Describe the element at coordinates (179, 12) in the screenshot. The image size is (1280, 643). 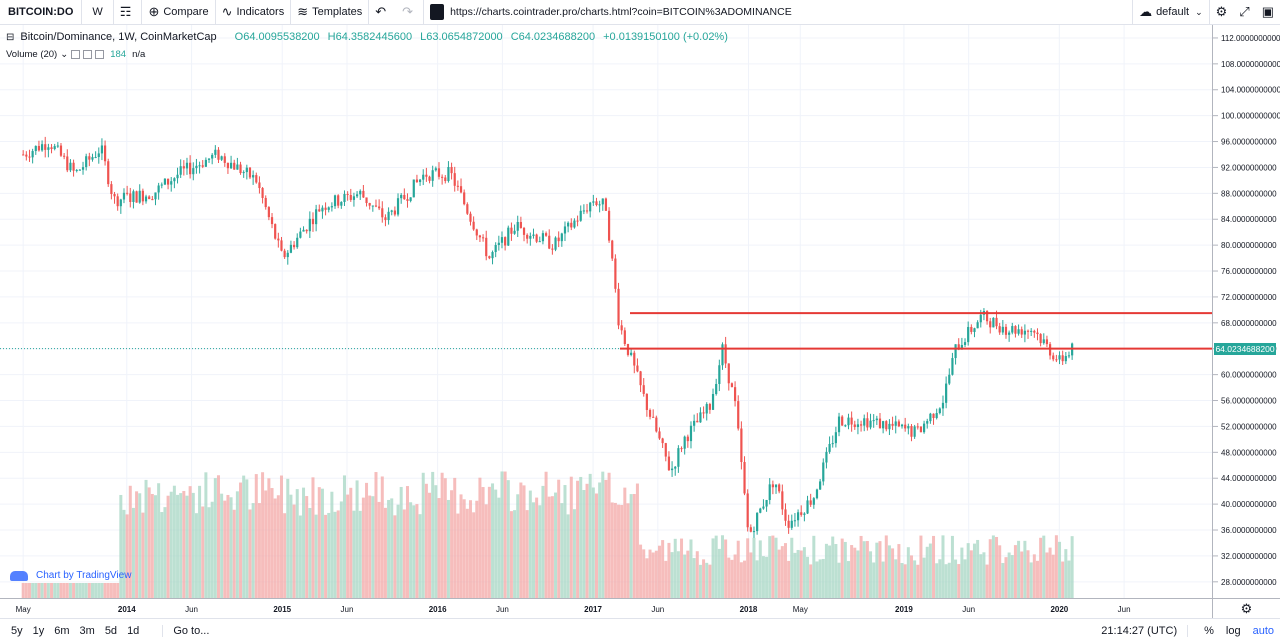
I see `compare-button: ⊕ Compare` at that location.